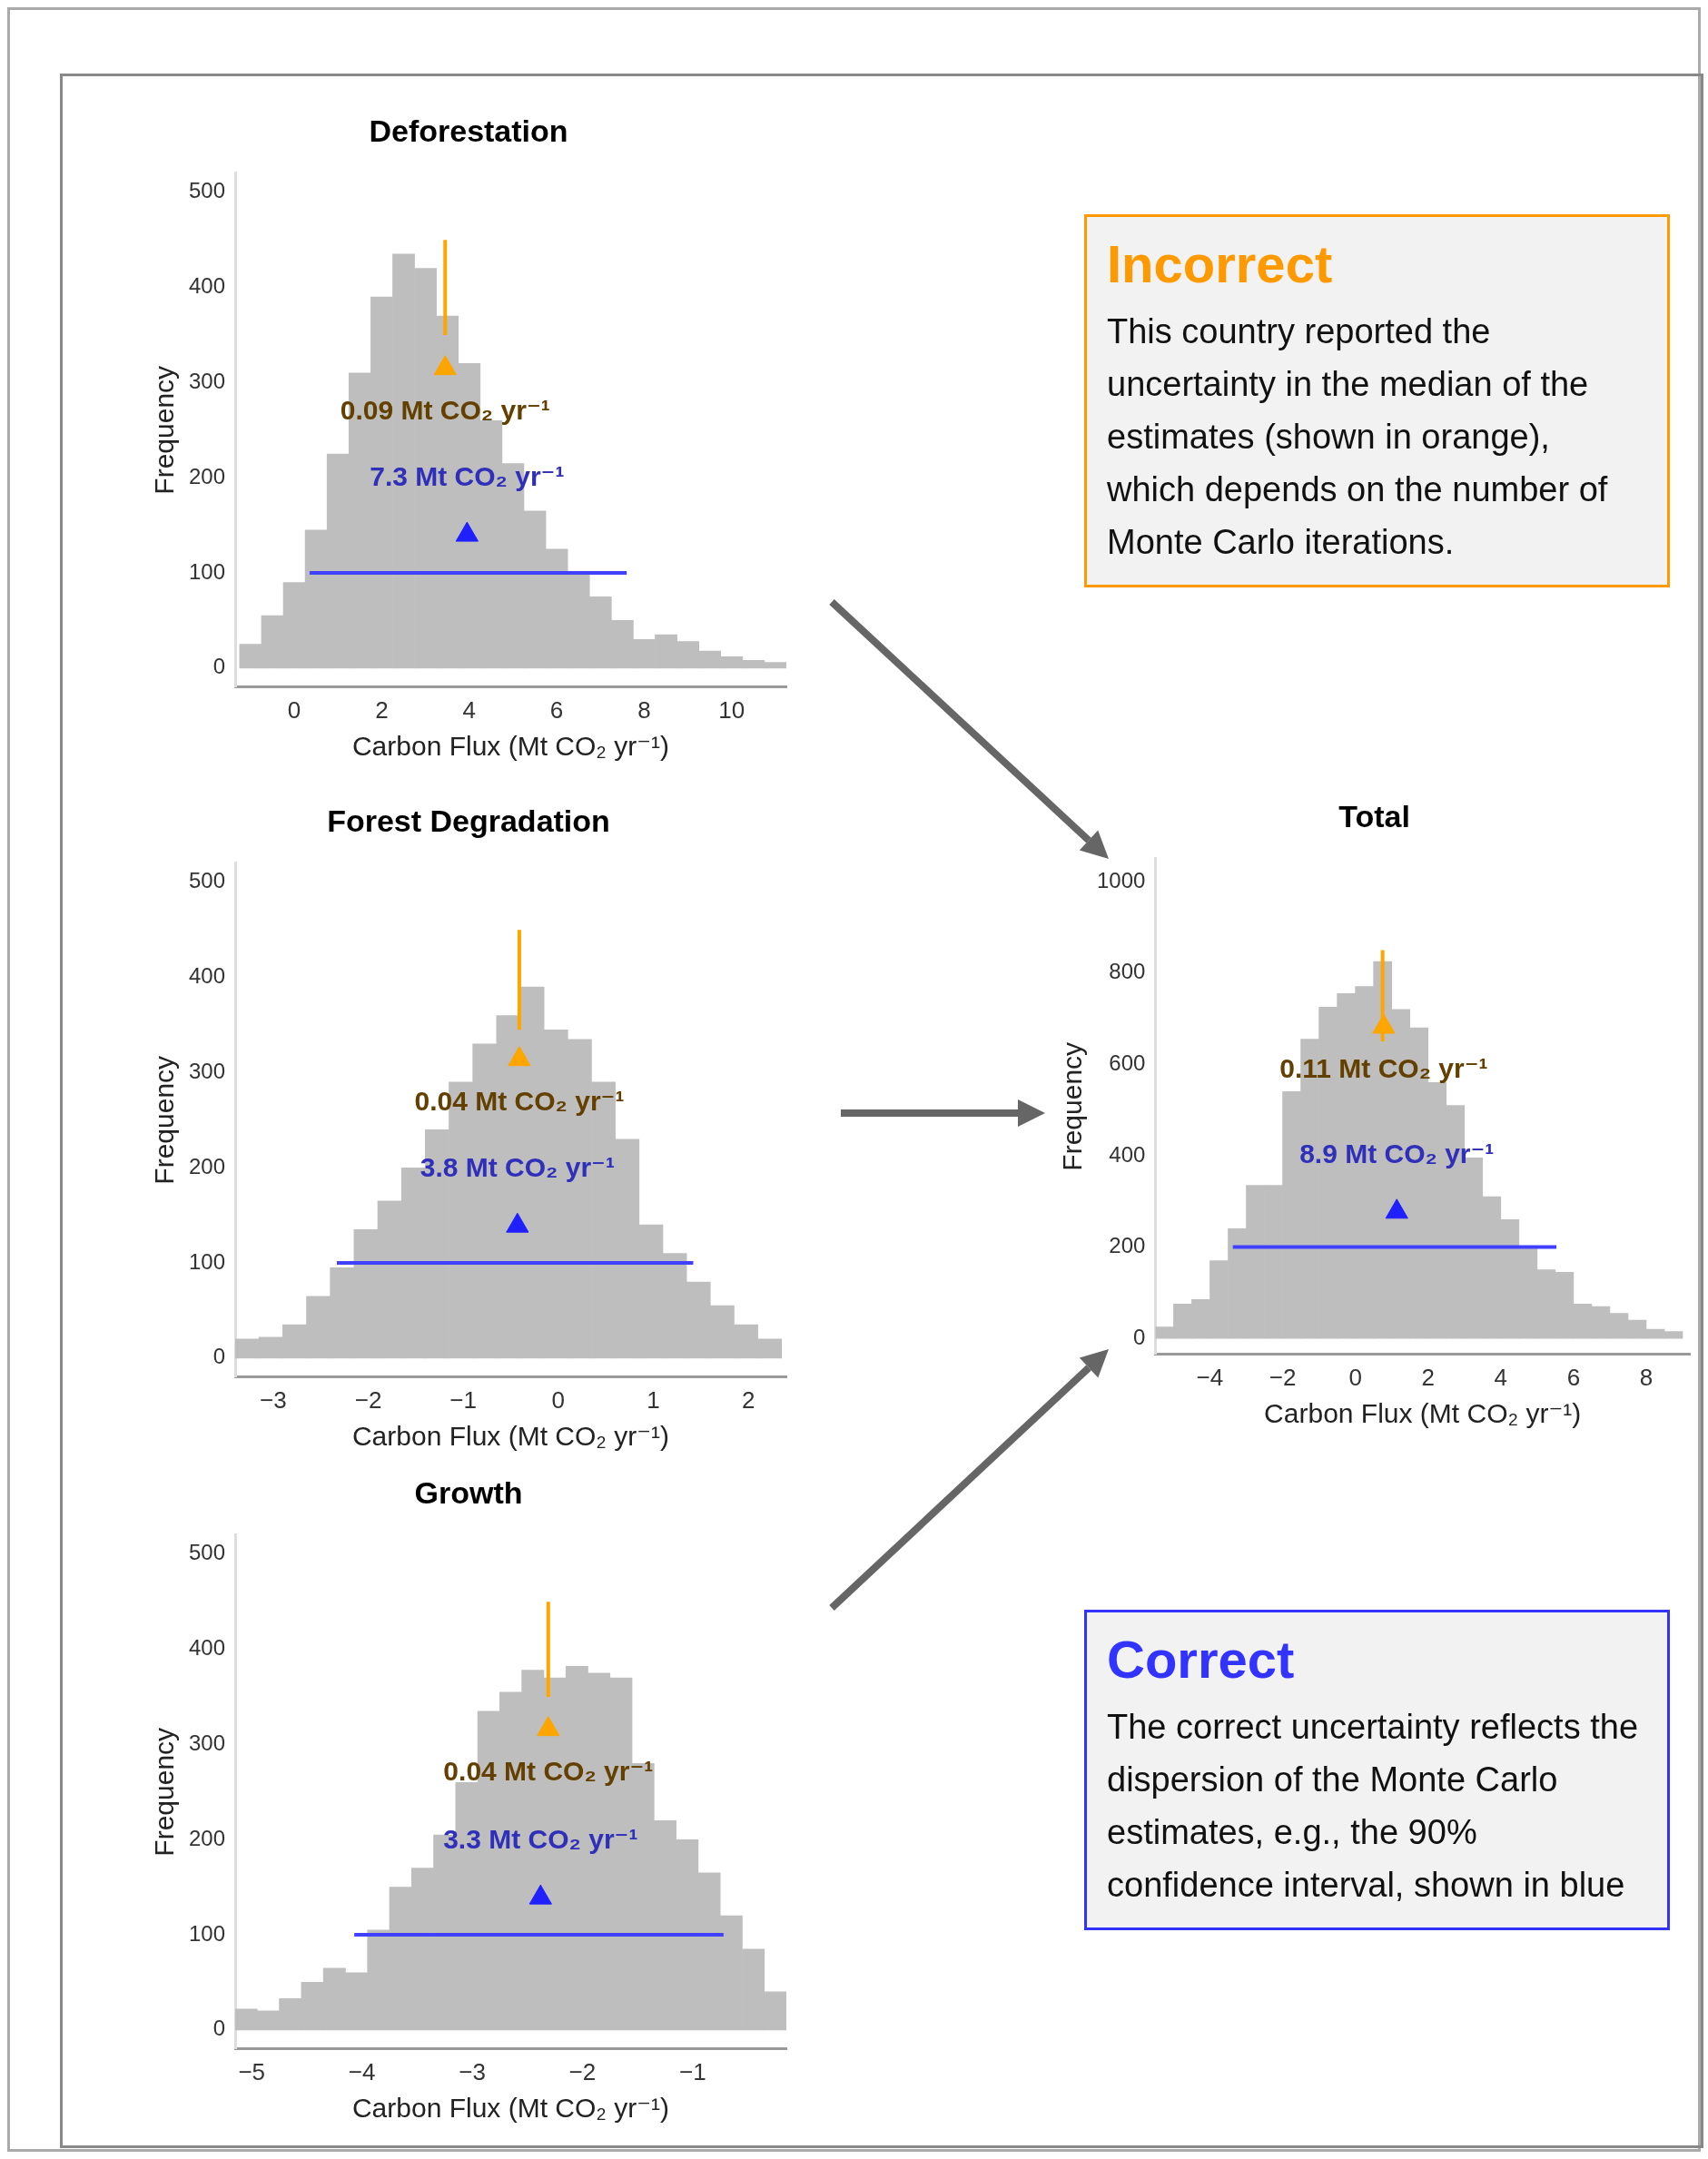 The width and height of the screenshot is (1708, 2159). Describe the element at coordinates (1127, 1063) in the screenshot. I see `y-tick-label: 600` at that location.